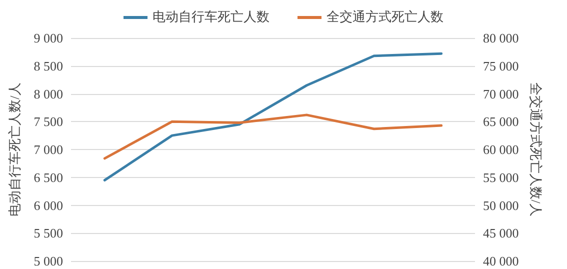 The height and width of the screenshot is (269, 567). I want to click on y2-axis-title: 全交通方式死亡人数/人, so click(536, 149).